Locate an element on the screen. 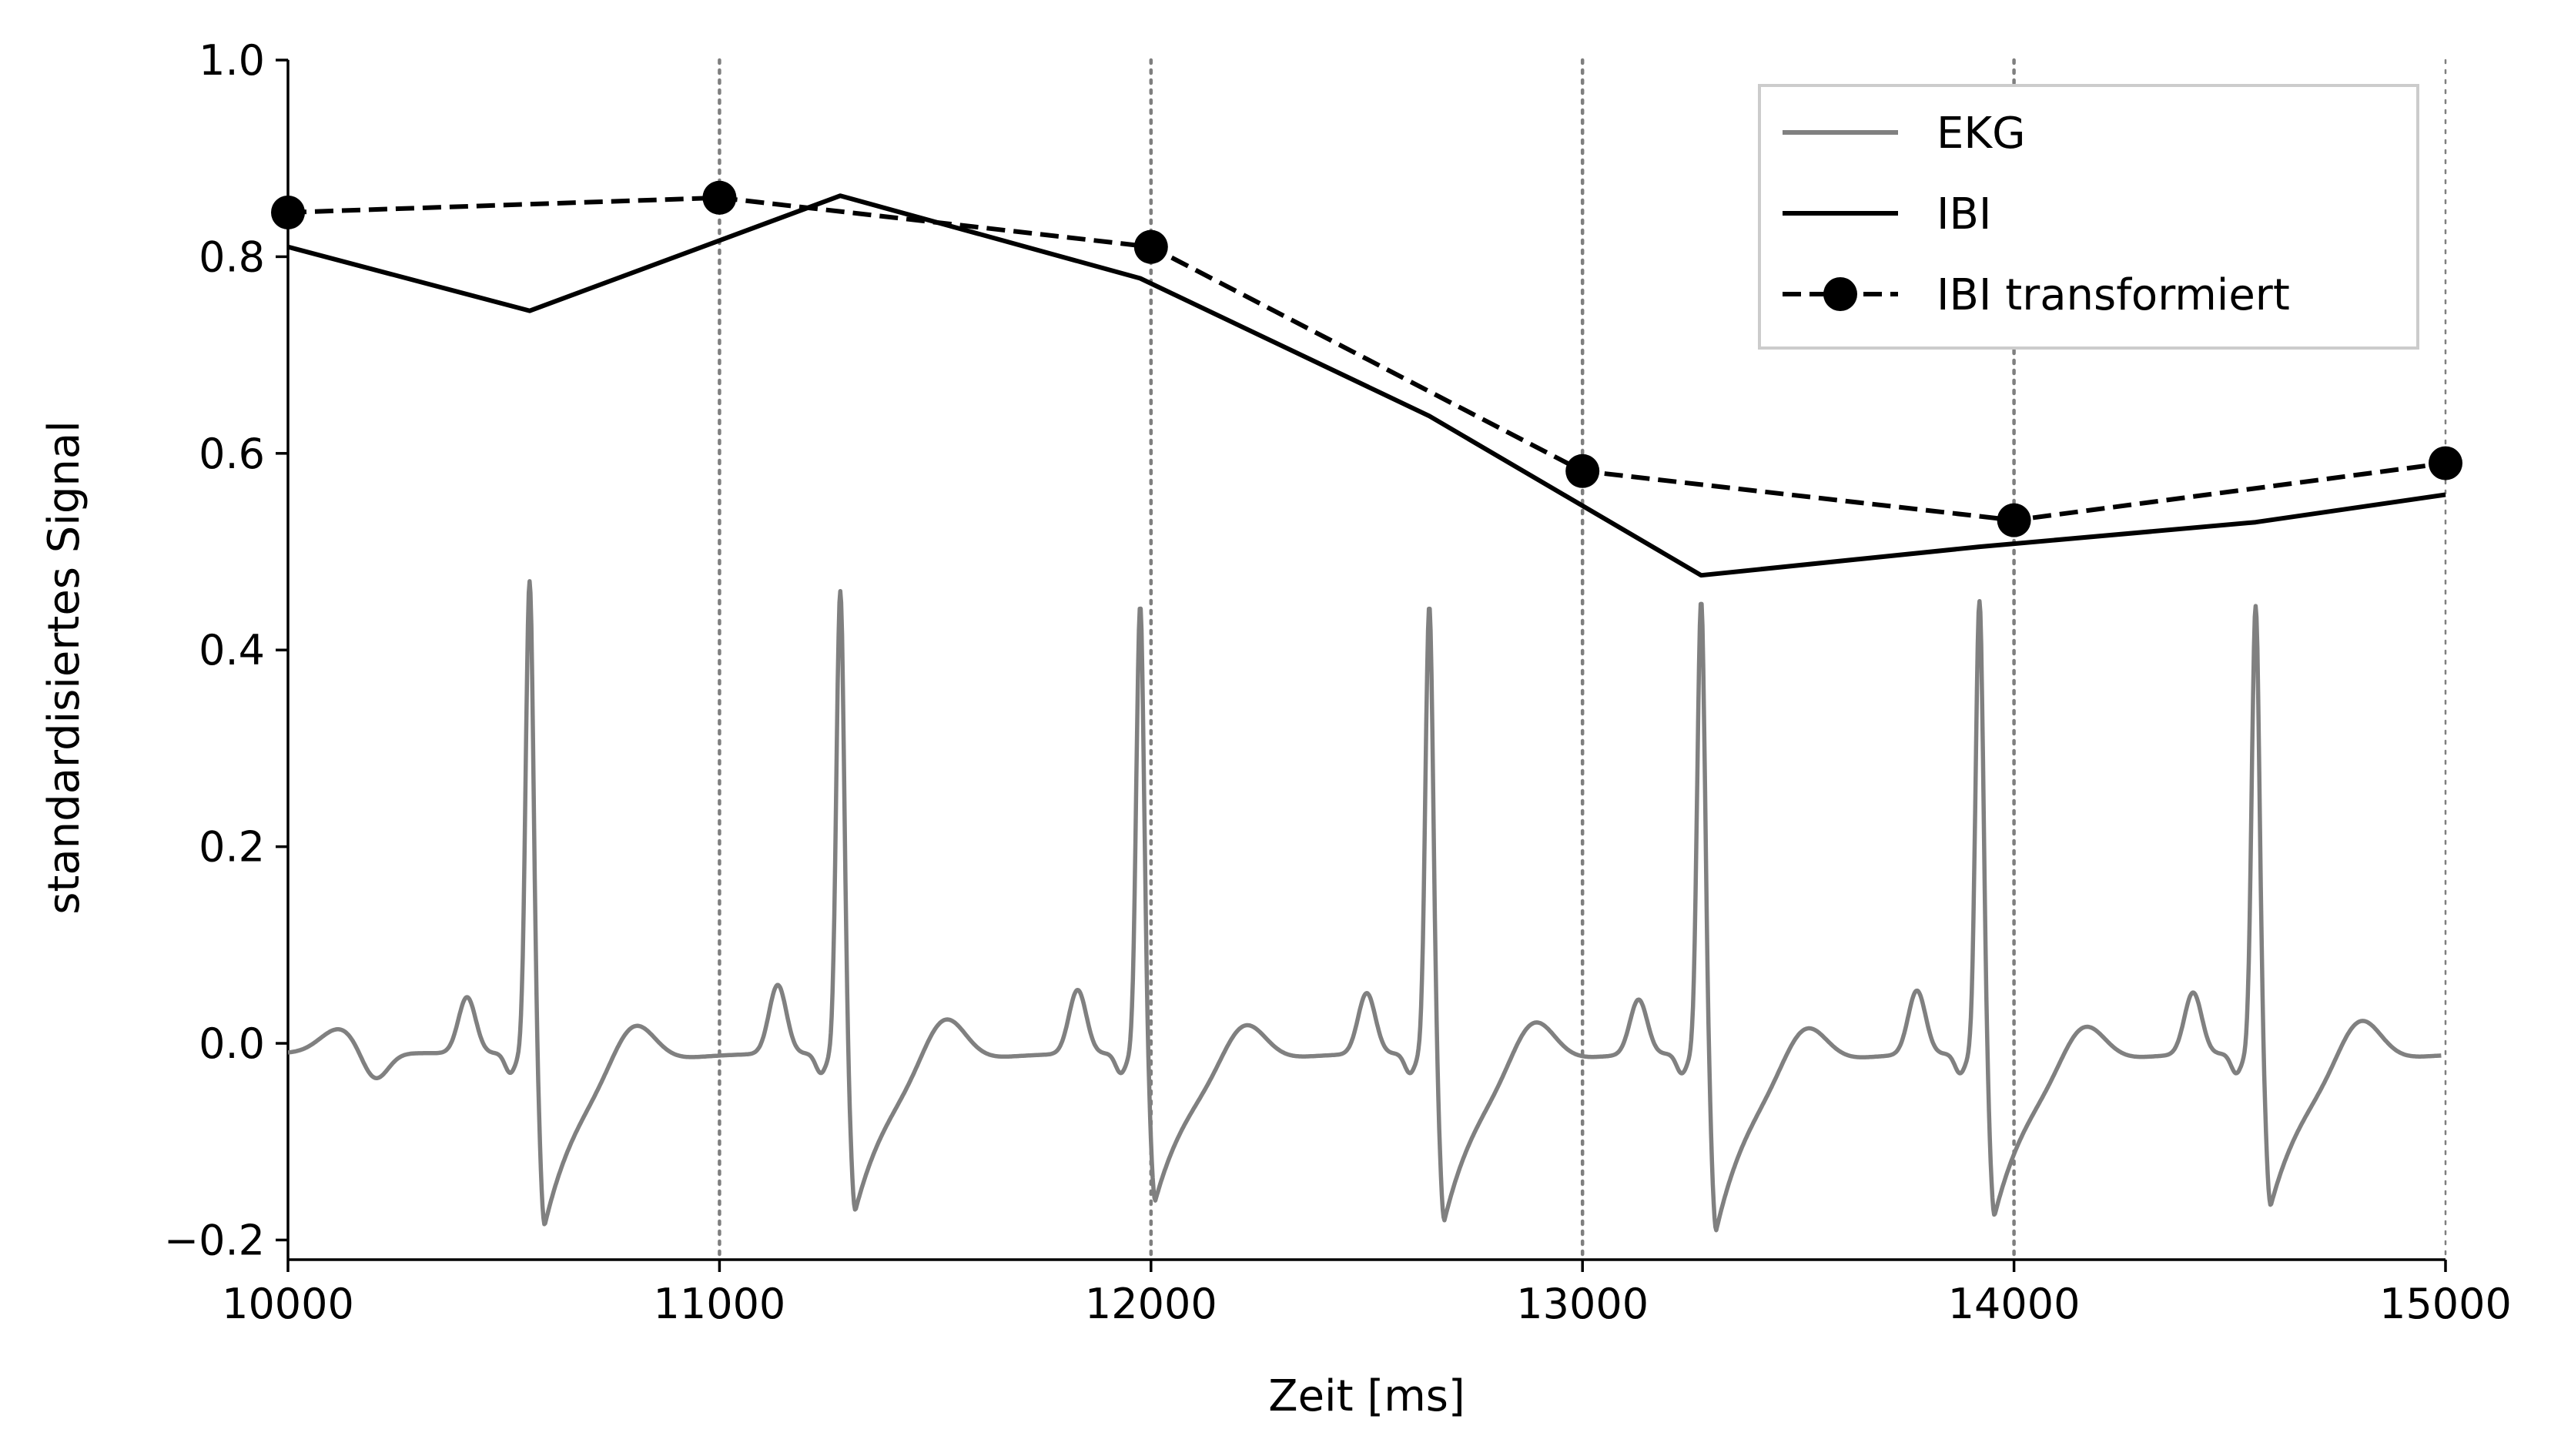 Image resolution: width=2551 pixels, height=1456 pixels. legend-label-ibi: IBI is located at coordinates (1964, 214).